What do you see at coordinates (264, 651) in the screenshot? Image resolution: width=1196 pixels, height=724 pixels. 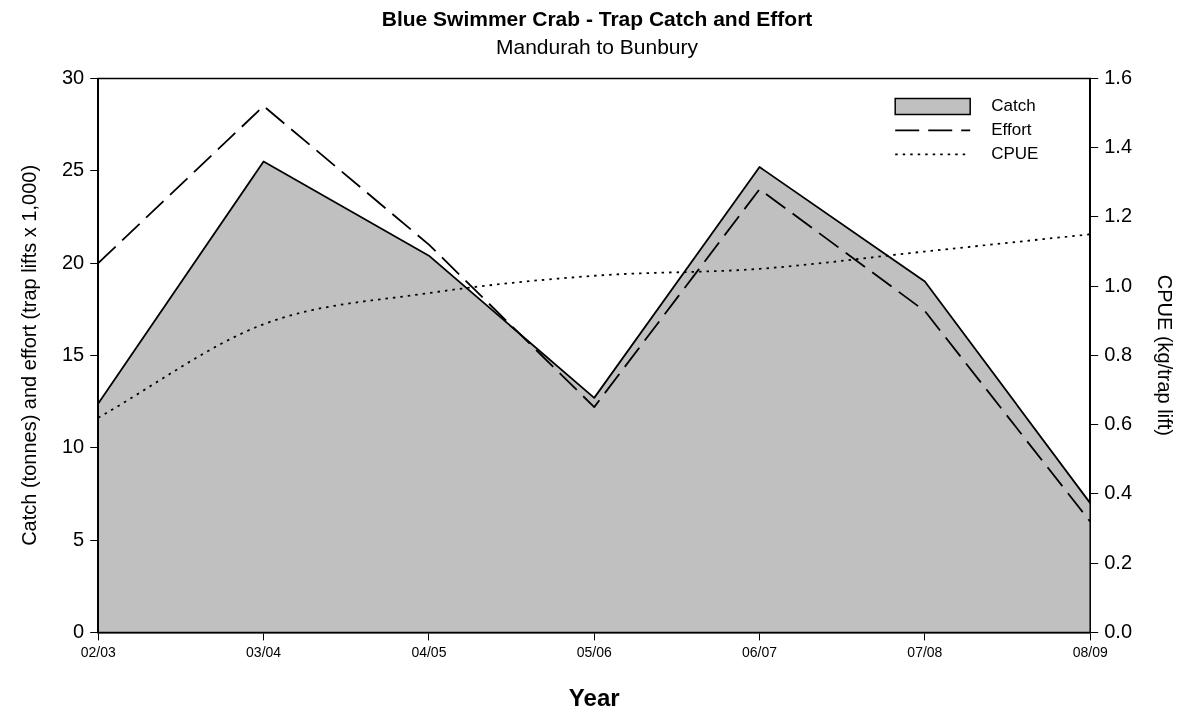 I see `x-tick-label: 03/04` at bounding box center [264, 651].